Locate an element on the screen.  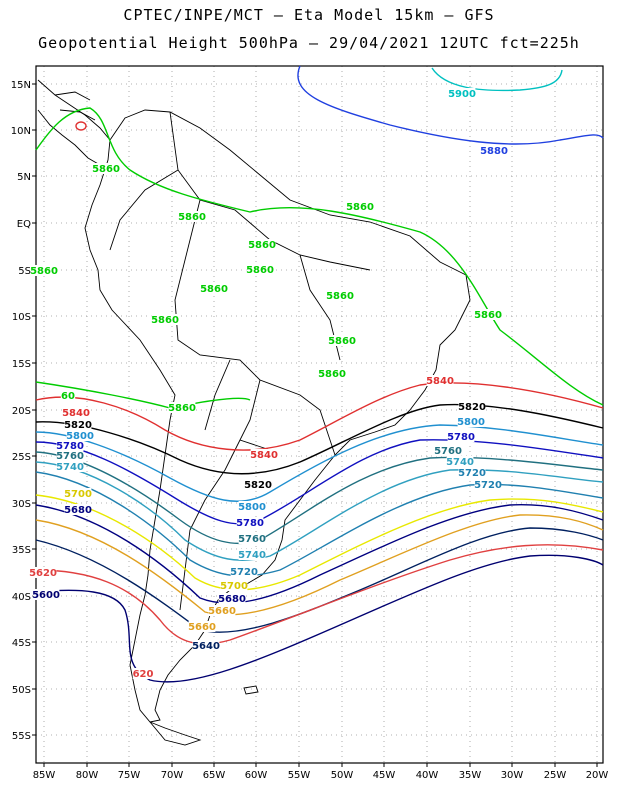
lon-label: 30W is located at coordinates (512, 775).